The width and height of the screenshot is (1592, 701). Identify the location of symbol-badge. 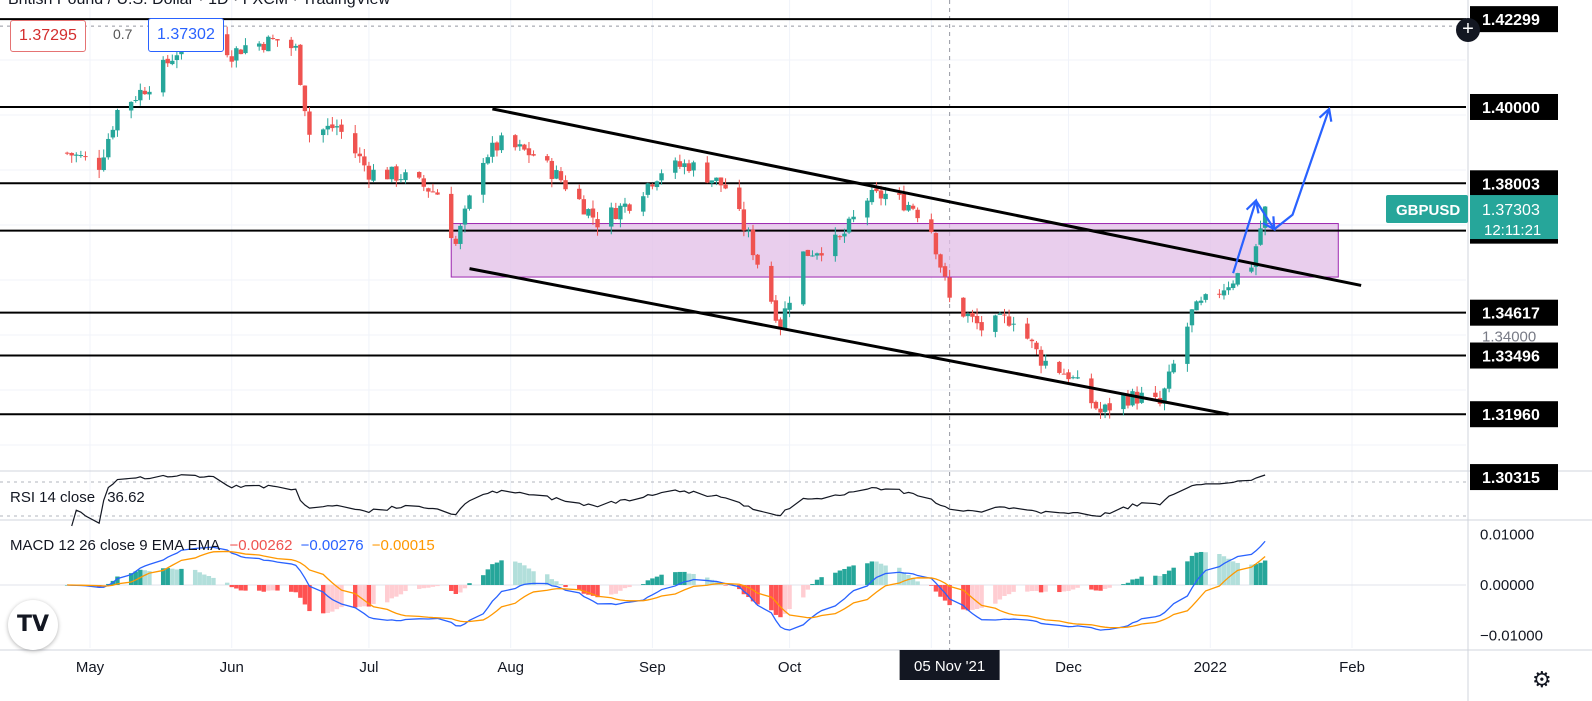
(1427, 209).